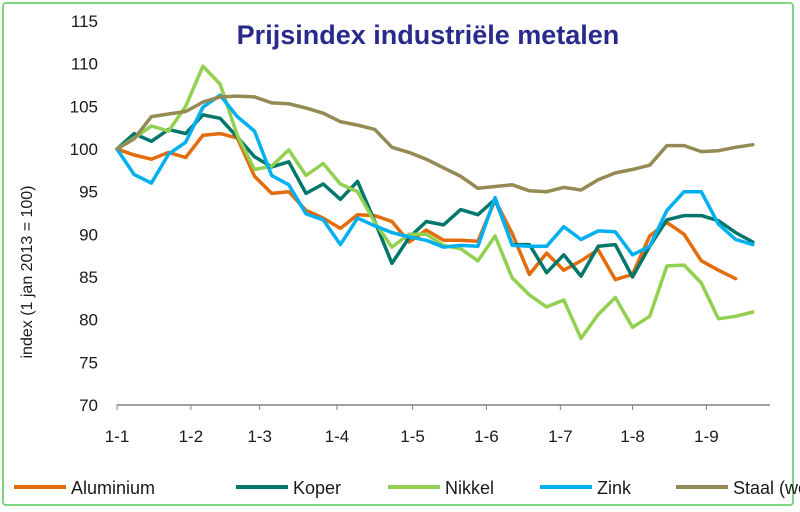  Describe the element at coordinates (84, 21) in the screenshot. I see `y-tick-label: 115` at that location.